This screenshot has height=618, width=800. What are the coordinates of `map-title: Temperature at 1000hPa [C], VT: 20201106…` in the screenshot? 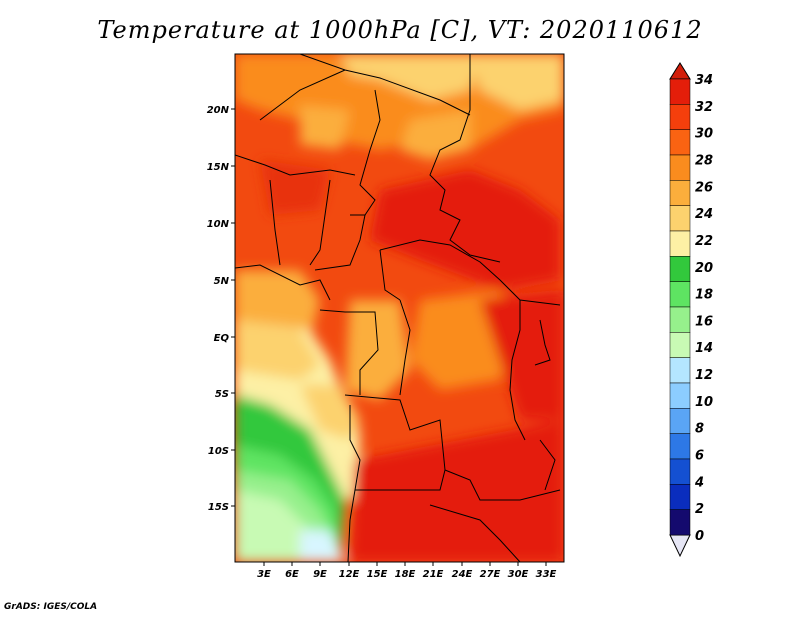 It's located at (400, 30).